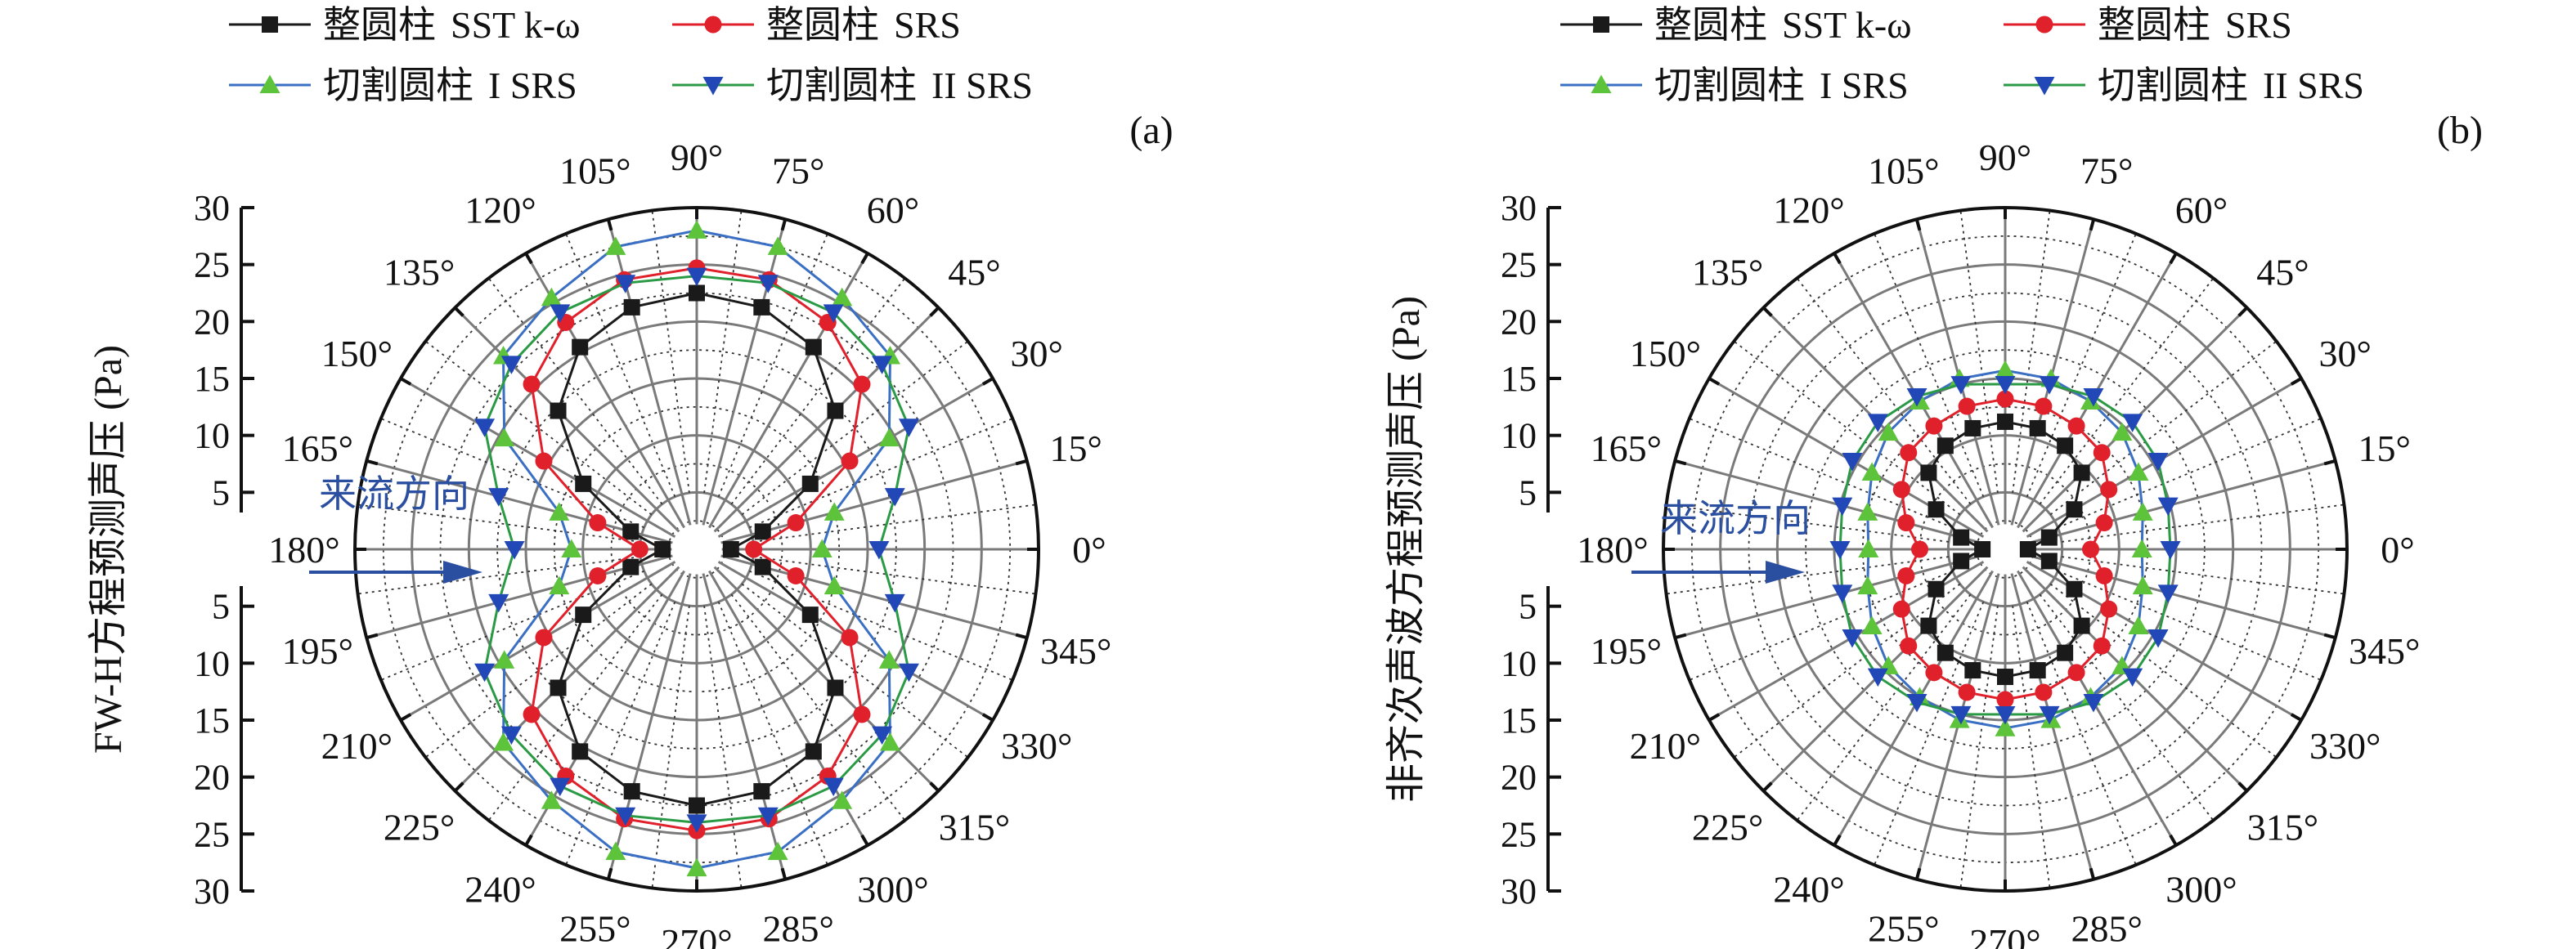 The image size is (2576, 949). What do you see at coordinates (1903, 928) in the screenshot?
I see `angle-tick-label: 255°` at bounding box center [1903, 928].